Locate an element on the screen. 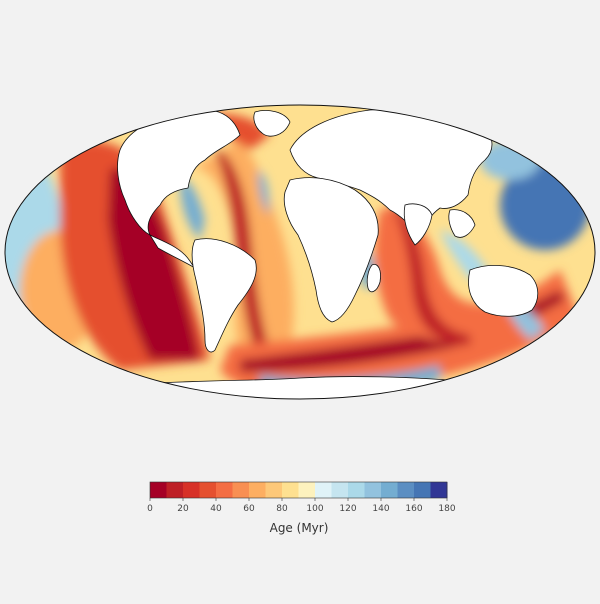  central-america is located at coordinates (172, 251).